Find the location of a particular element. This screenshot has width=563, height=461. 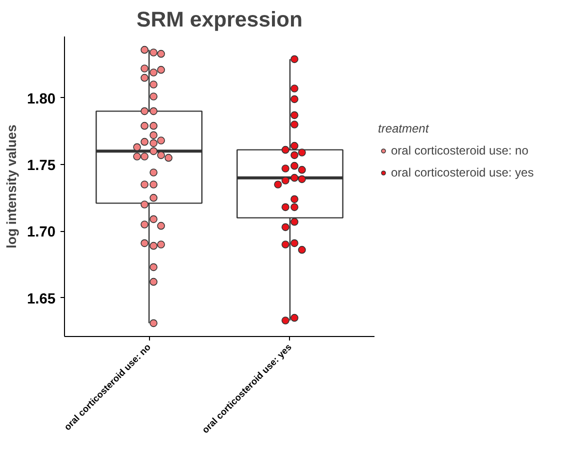

y-tick-label: 1.80 is located at coordinates (41, 99).